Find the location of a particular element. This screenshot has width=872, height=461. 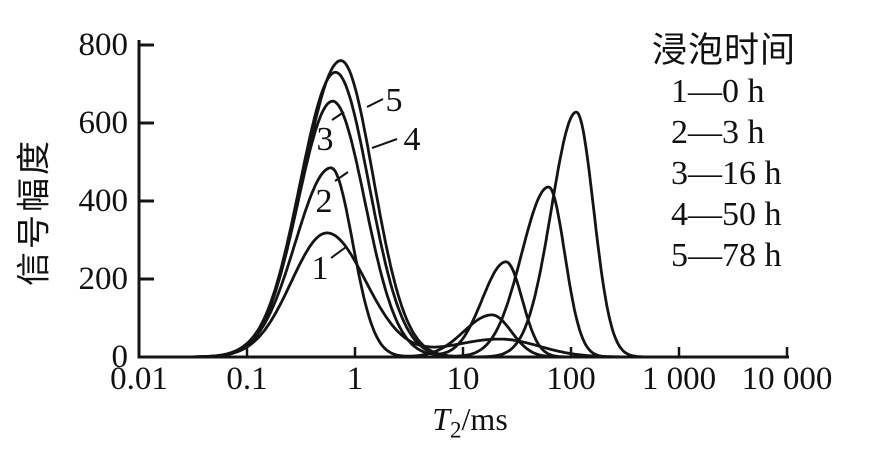

x-tick-label: 0.01 is located at coordinates (139, 379).